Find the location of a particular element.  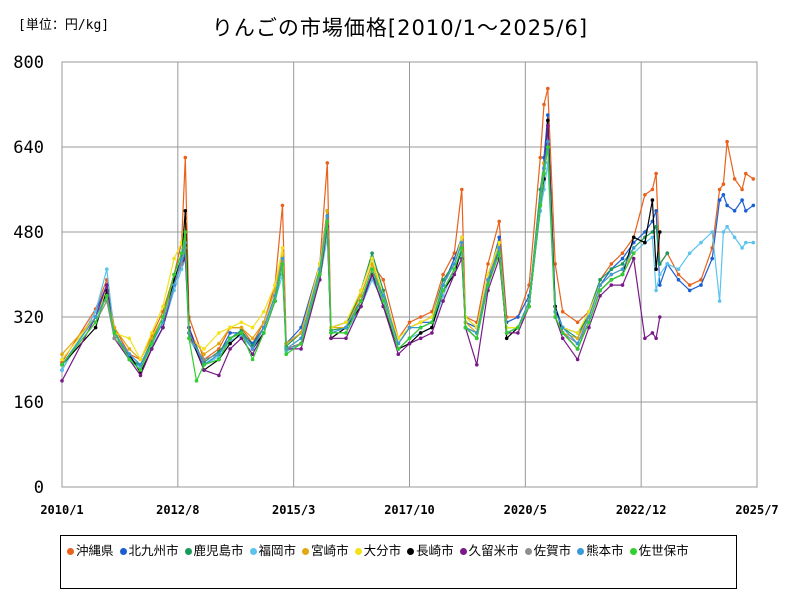

legend-item: 沖縄県 is located at coordinates (90, 550).